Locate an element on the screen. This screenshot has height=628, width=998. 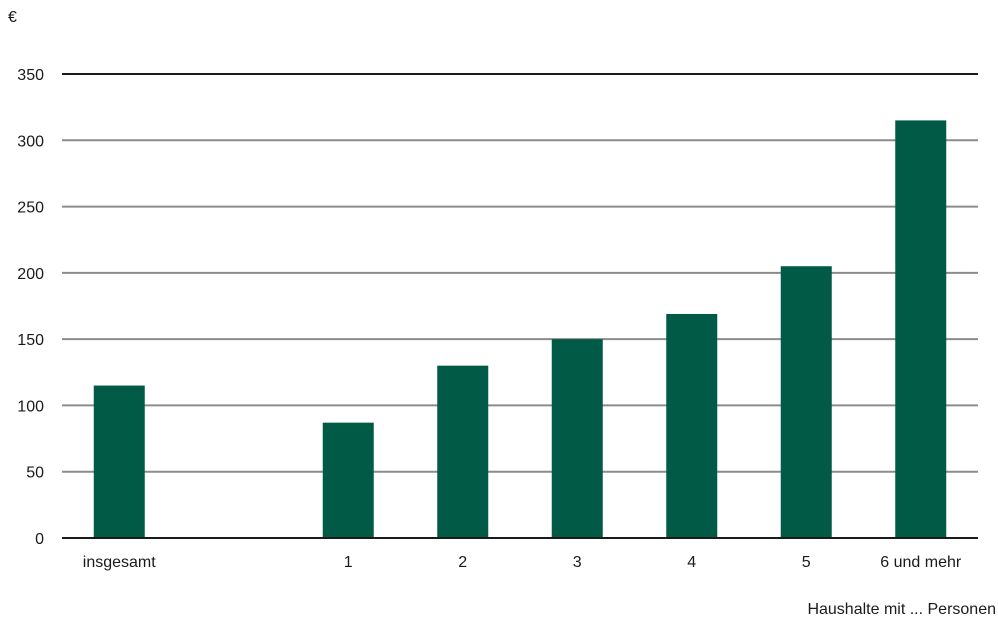
x-tick-label-1: 1 is located at coordinates (348, 562).